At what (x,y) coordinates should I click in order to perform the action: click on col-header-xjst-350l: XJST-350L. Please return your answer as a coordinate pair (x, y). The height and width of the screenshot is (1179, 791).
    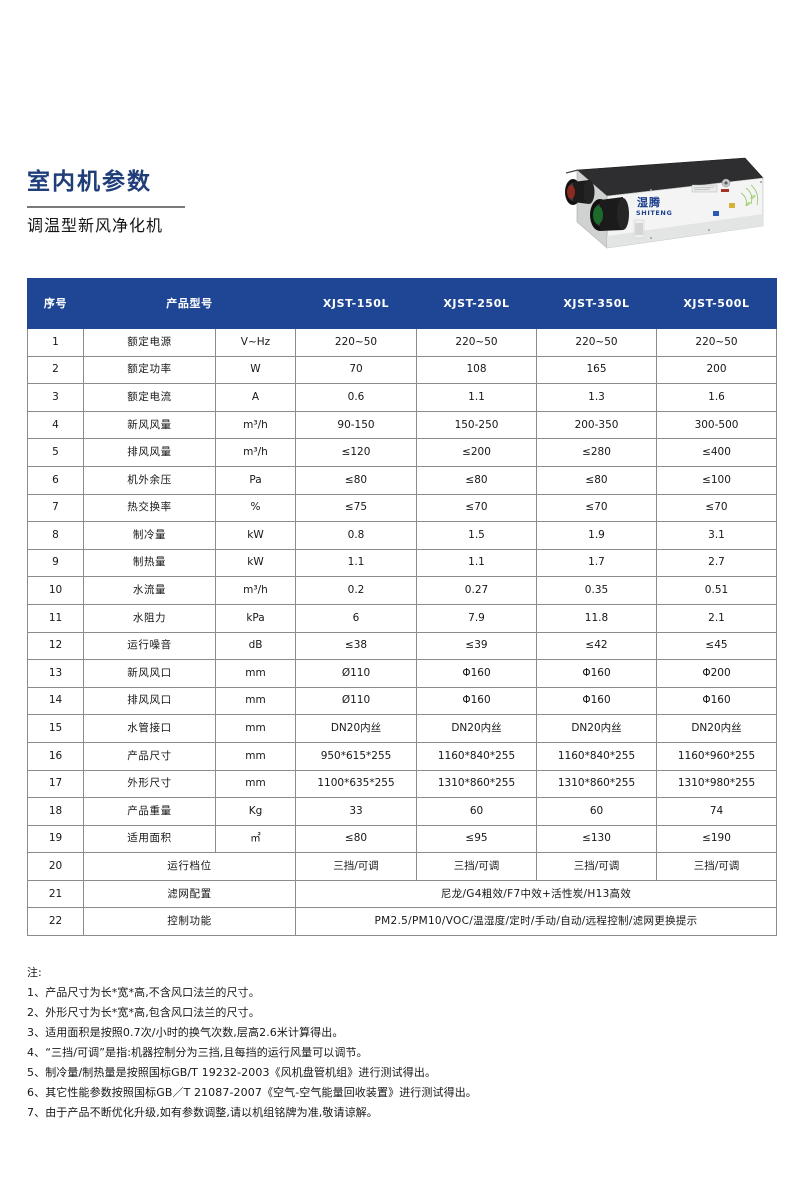
    Looking at the image, I should click on (596, 303).